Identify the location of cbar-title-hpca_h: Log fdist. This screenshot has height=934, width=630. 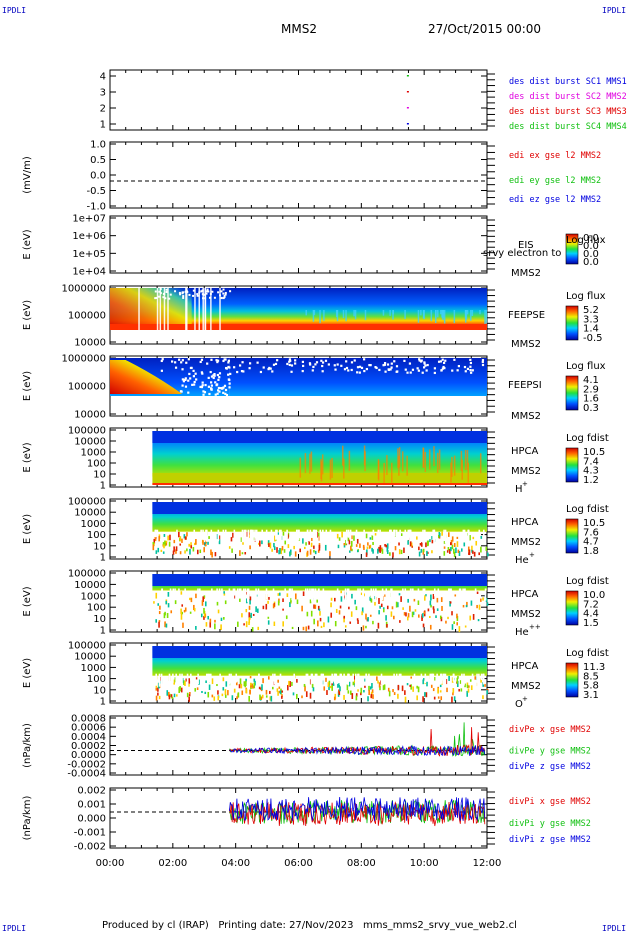
(587, 438).